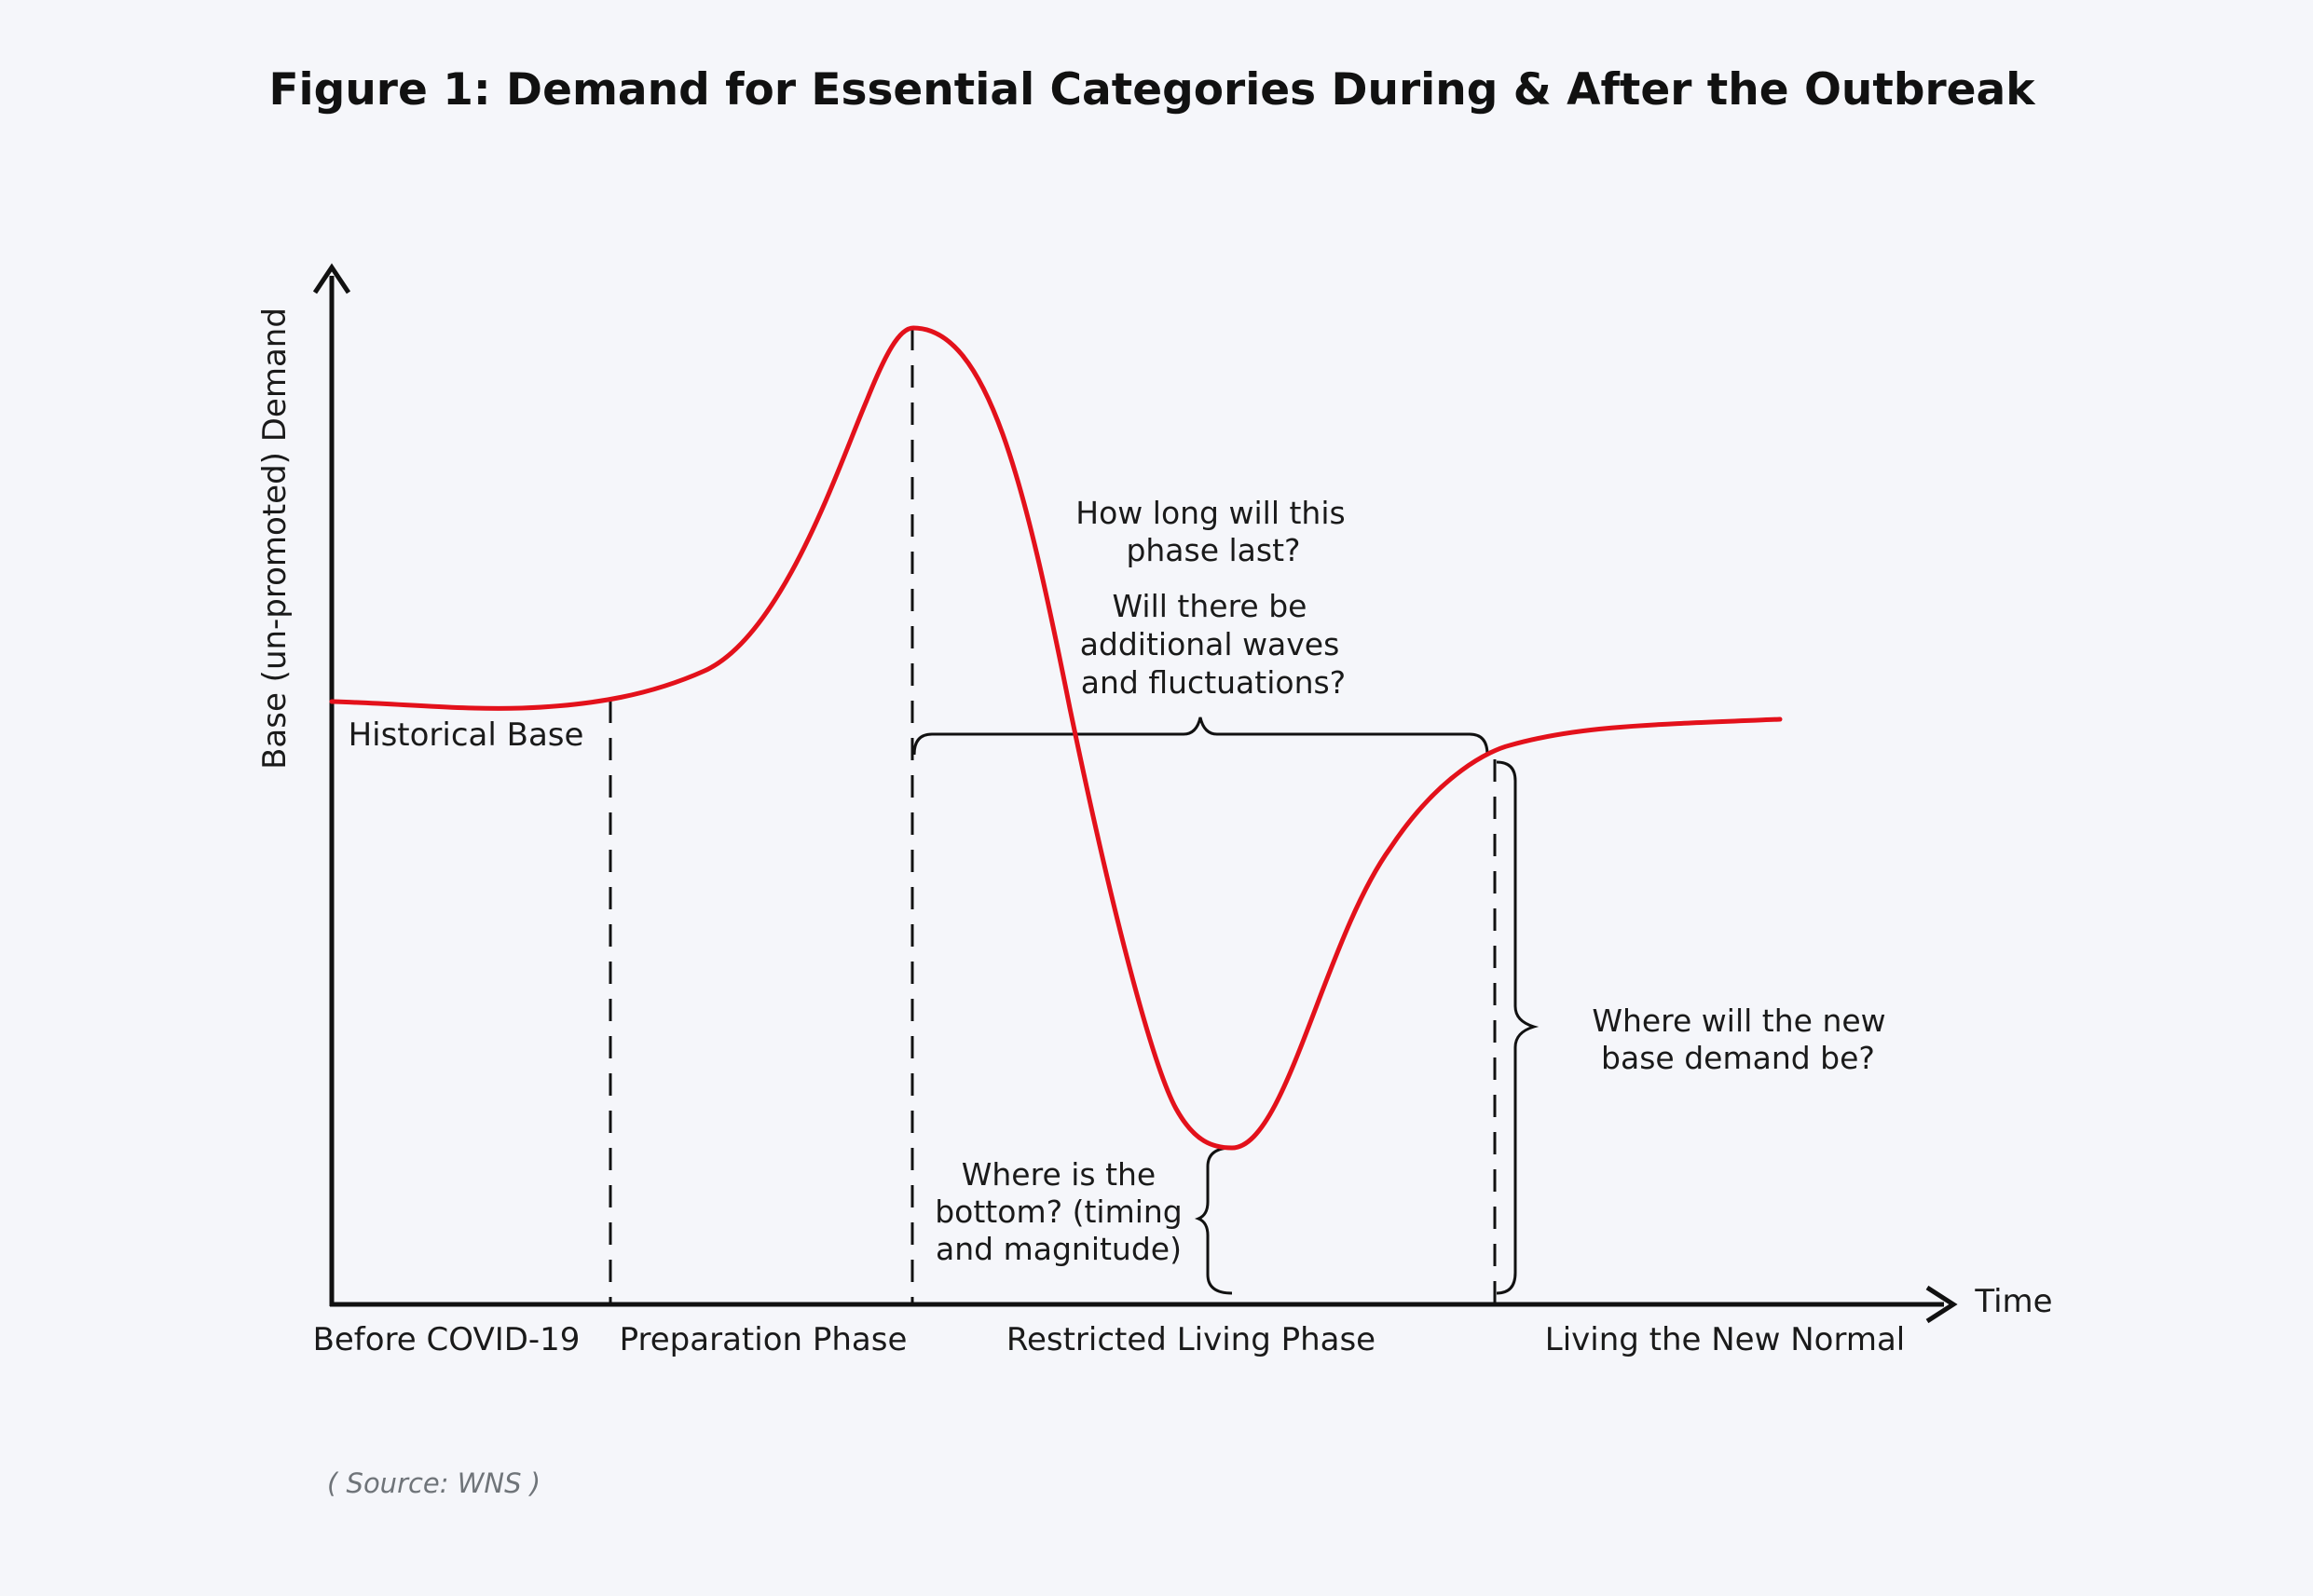  I want to click on annotation-waves-line-3: and fluctuations?, so click(1213, 682).